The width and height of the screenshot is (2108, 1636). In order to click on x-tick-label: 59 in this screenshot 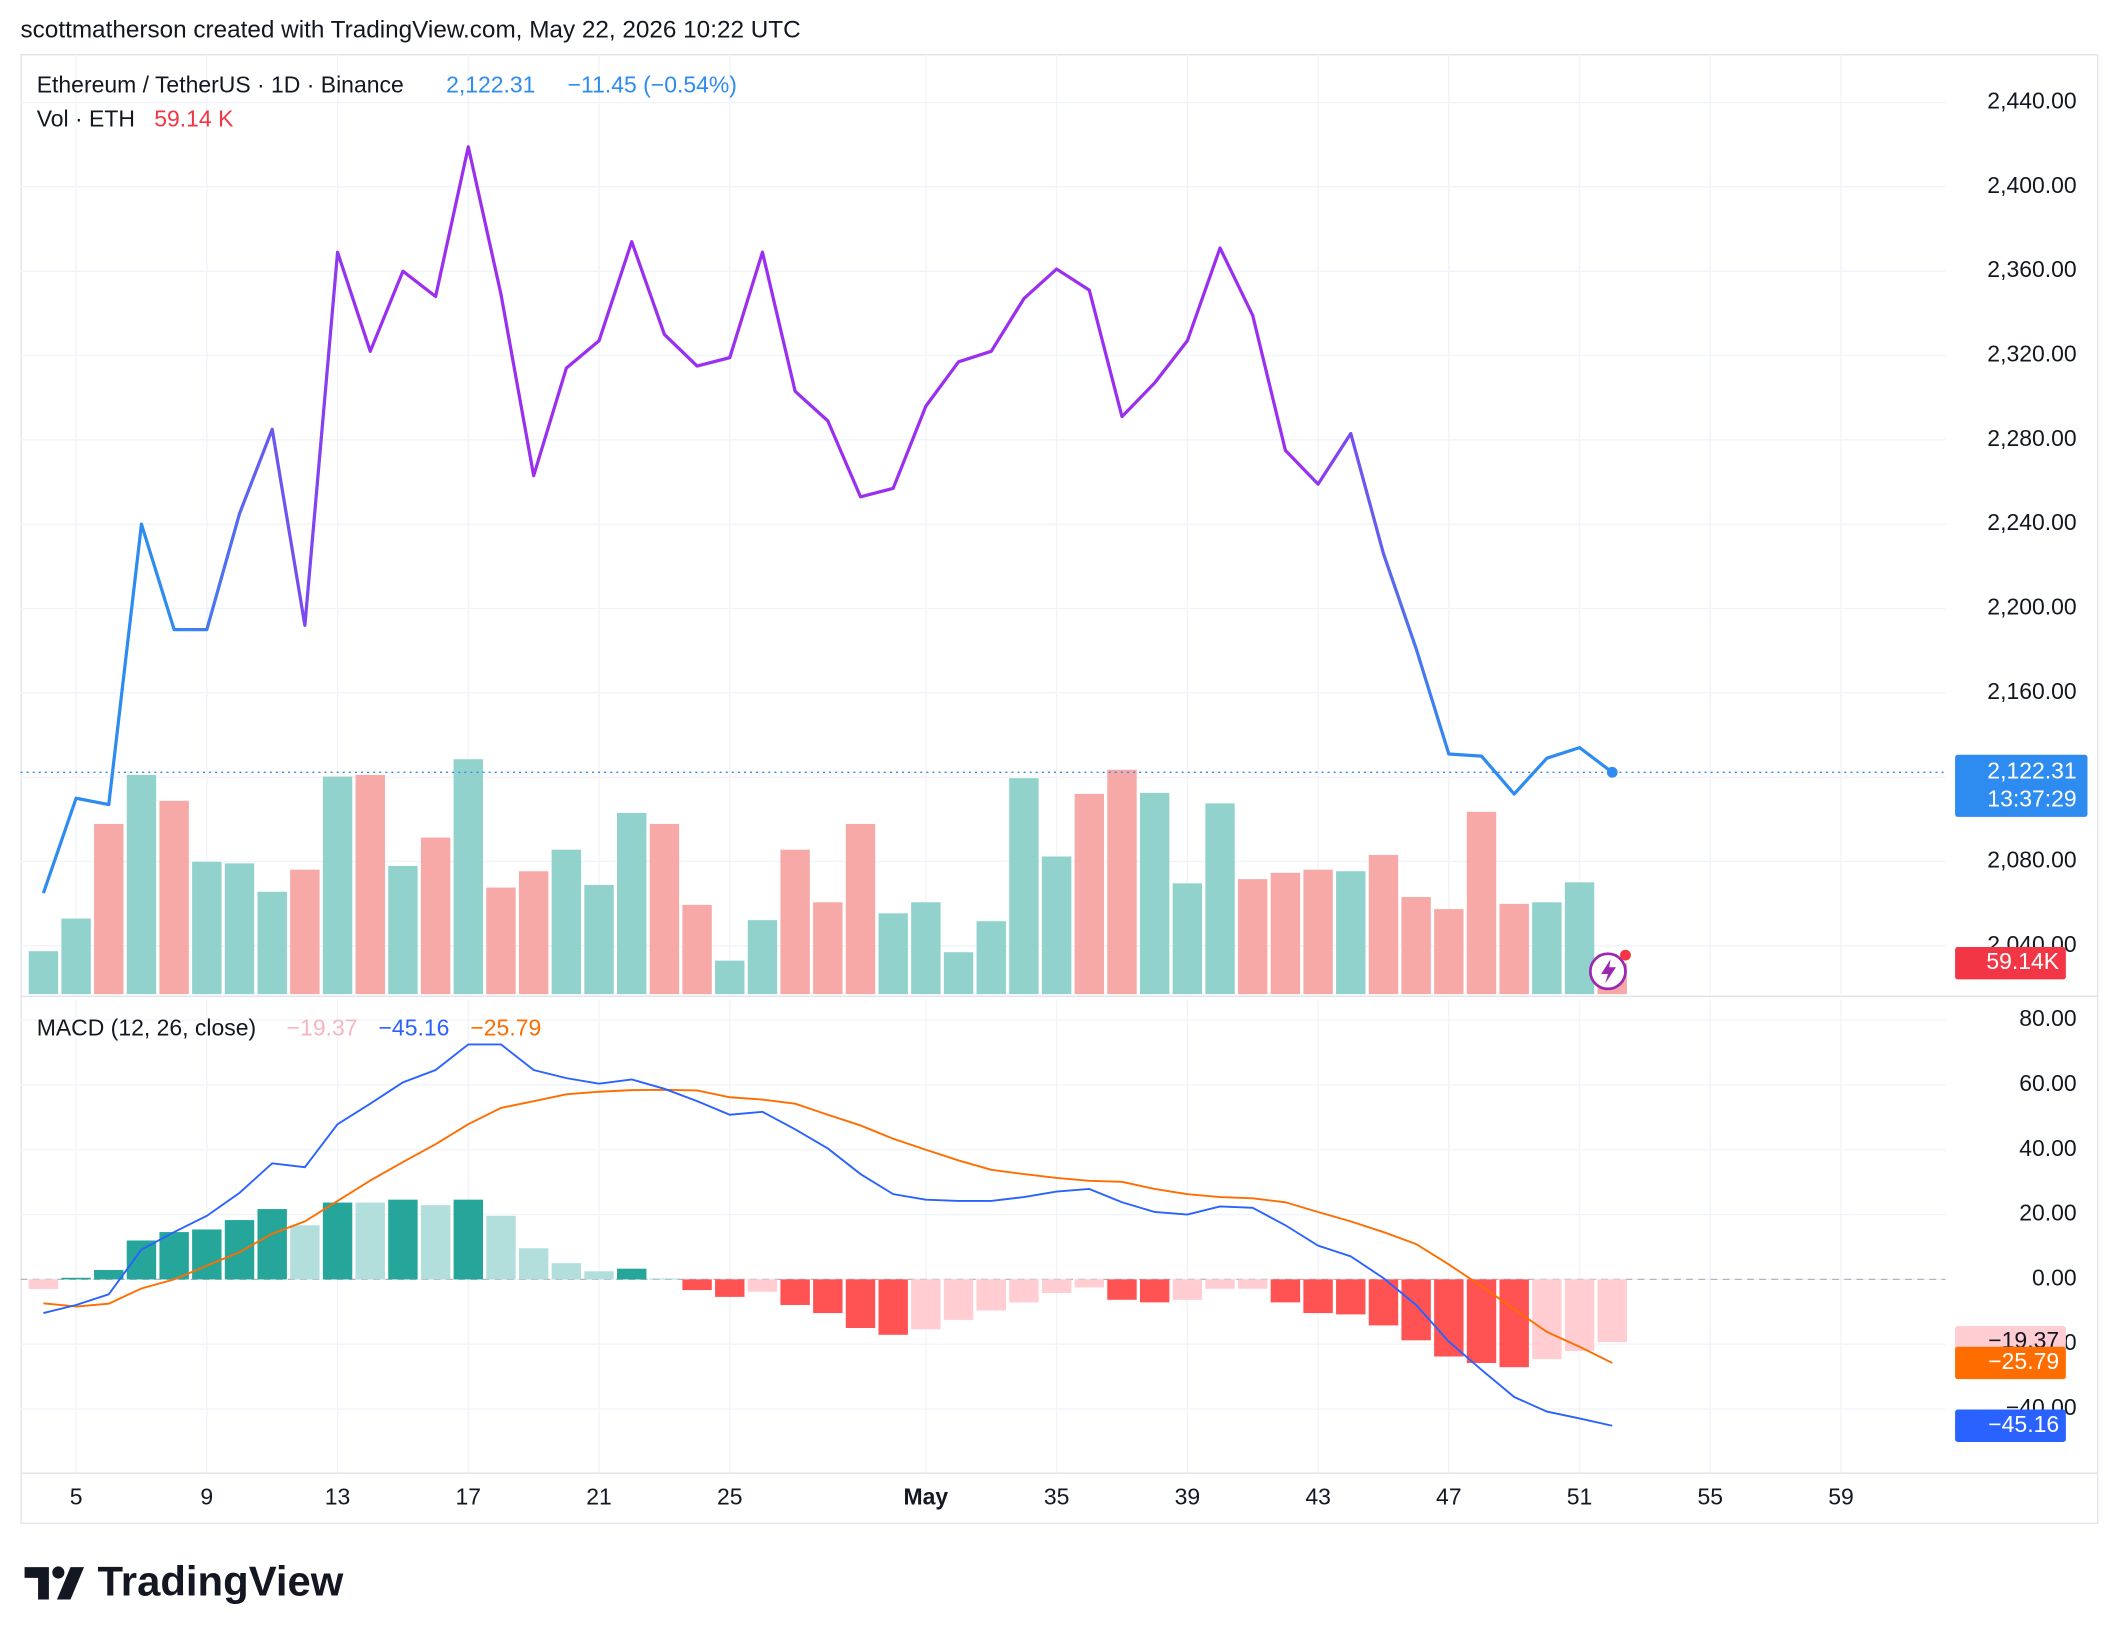, I will do `click(1841, 1496)`.